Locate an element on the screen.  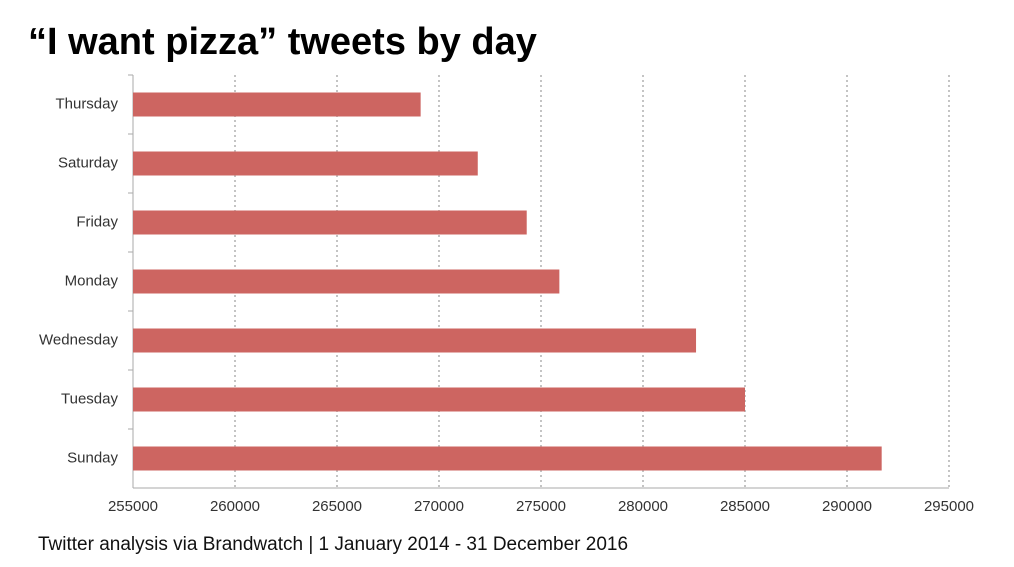
chart-title: “I want pizza” tweets by day is located at coordinates (282, 42).